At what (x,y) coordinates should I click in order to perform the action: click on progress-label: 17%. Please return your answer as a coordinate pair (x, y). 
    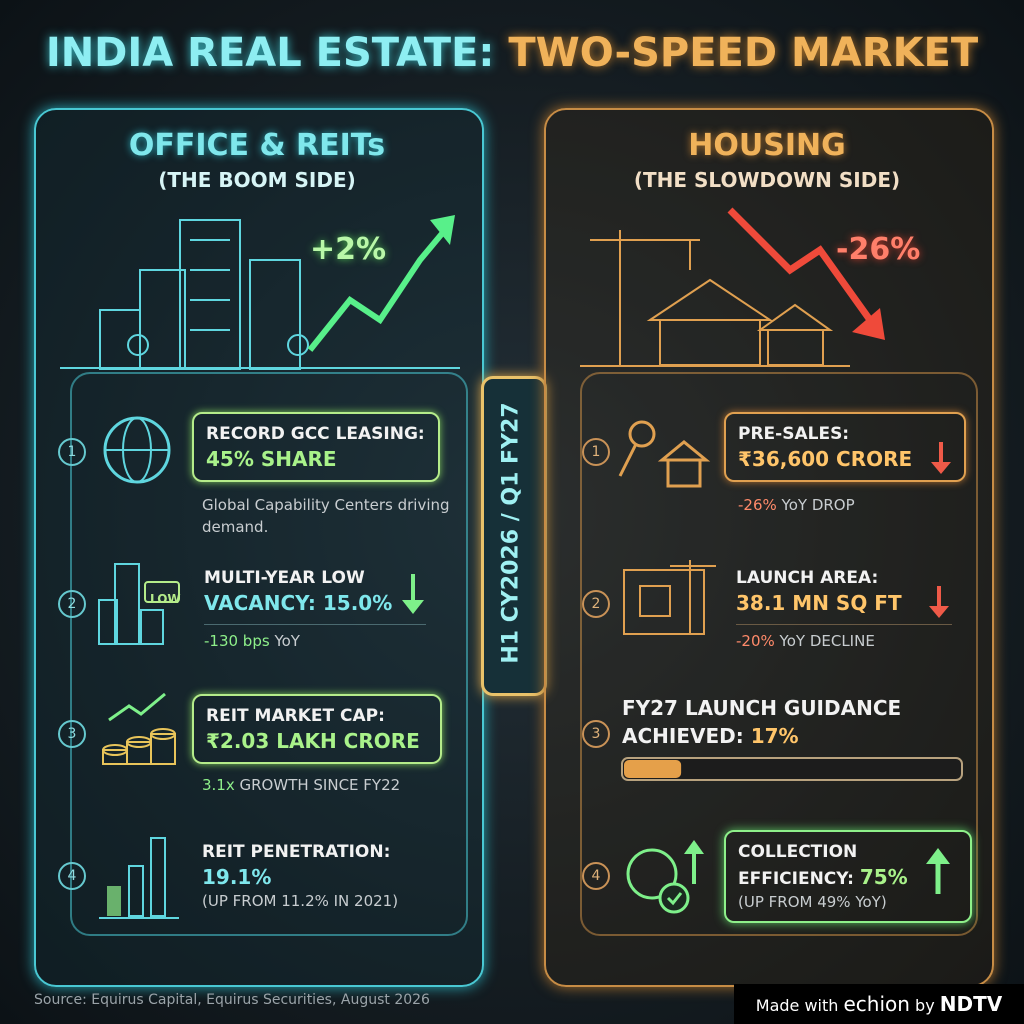
    Looking at the image, I should click on (774, 736).